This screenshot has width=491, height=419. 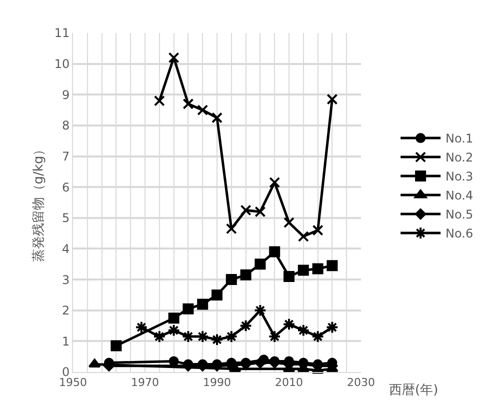 What do you see at coordinates (66, 95) in the screenshot?
I see `y-tick-label: 9` at bounding box center [66, 95].